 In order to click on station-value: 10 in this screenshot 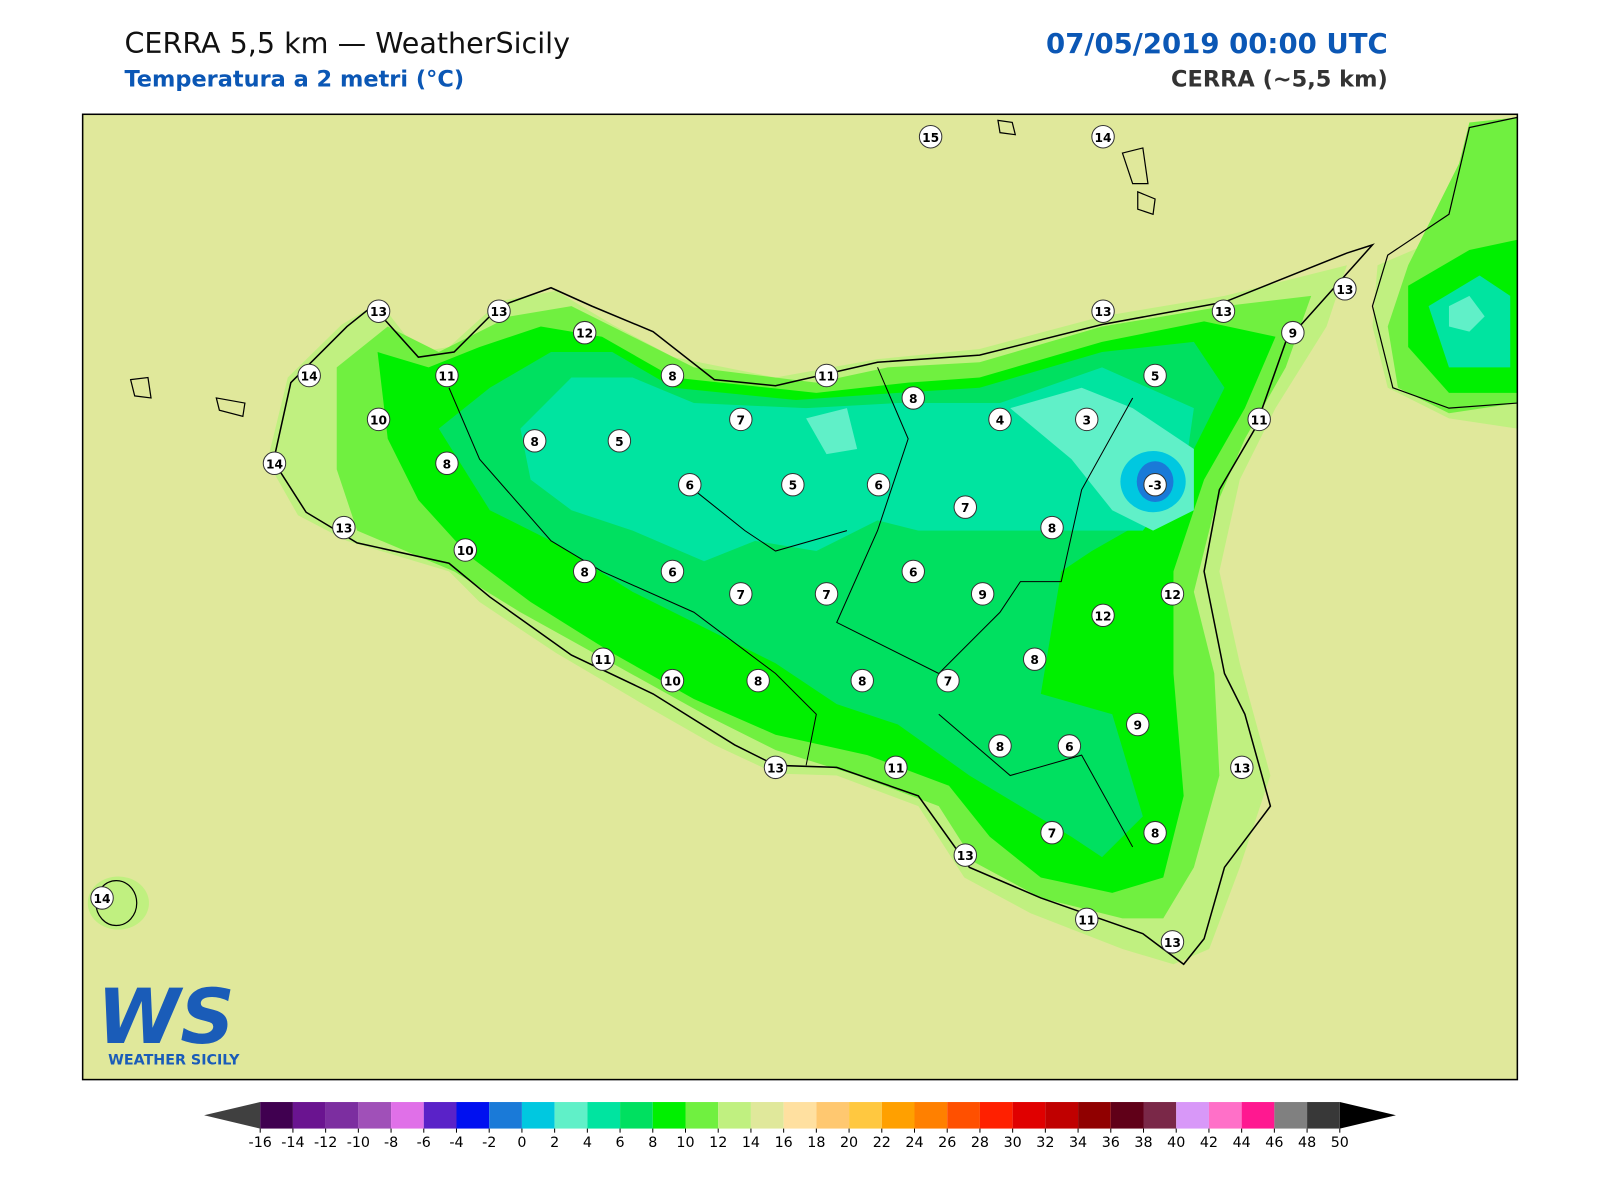, I will do `click(672, 682)`.